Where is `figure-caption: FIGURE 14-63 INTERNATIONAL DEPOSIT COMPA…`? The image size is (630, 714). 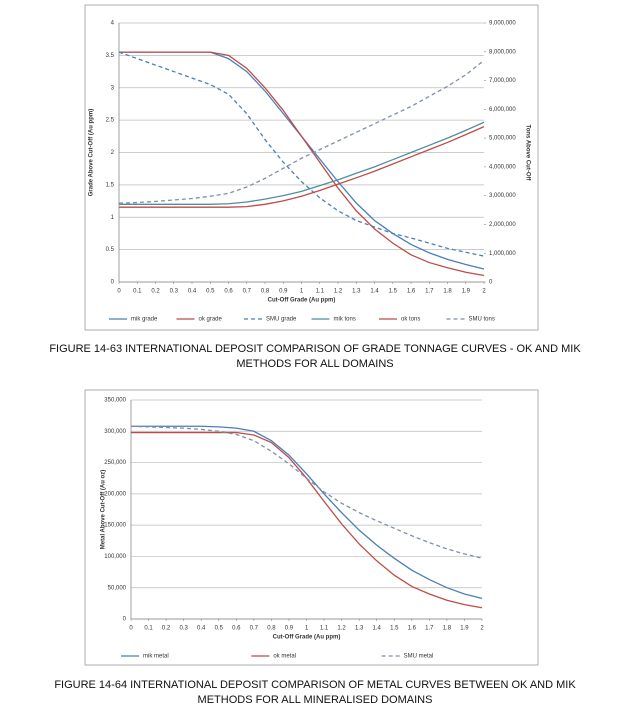
figure-caption: FIGURE 14-63 INTERNATIONAL DEPOSIT COMPA… is located at coordinates (315, 356).